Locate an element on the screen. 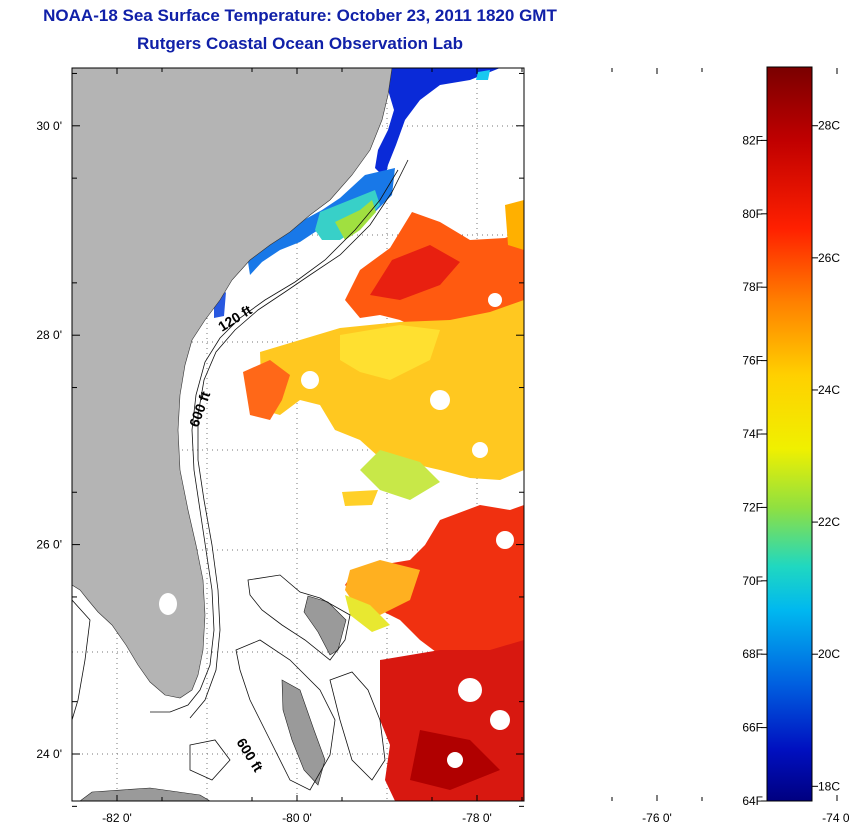 This screenshot has height=832, width=849. x-tick-label: -74 0' is located at coordinates (835, 818).